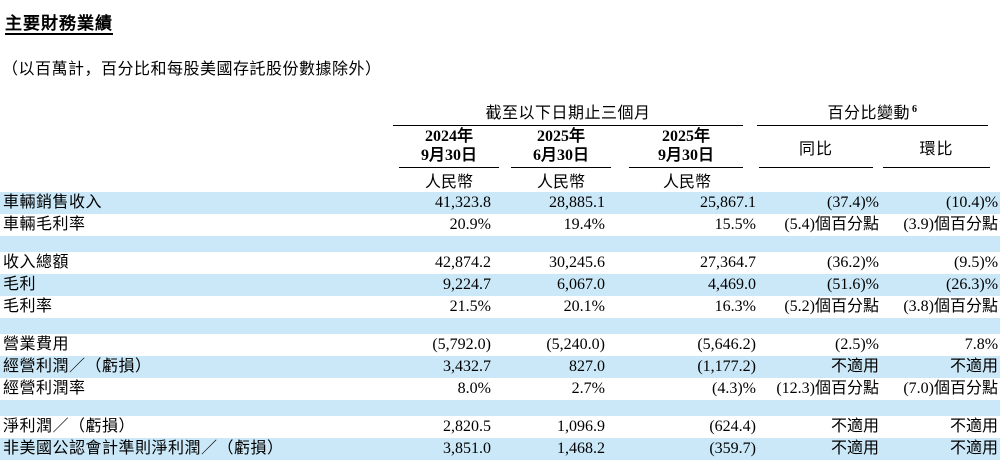 This screenshot has width=1000, height=460. Describe the element at coordinates (470, 224) in the screenshot. I see `cell-value: 20.9%` at that location.